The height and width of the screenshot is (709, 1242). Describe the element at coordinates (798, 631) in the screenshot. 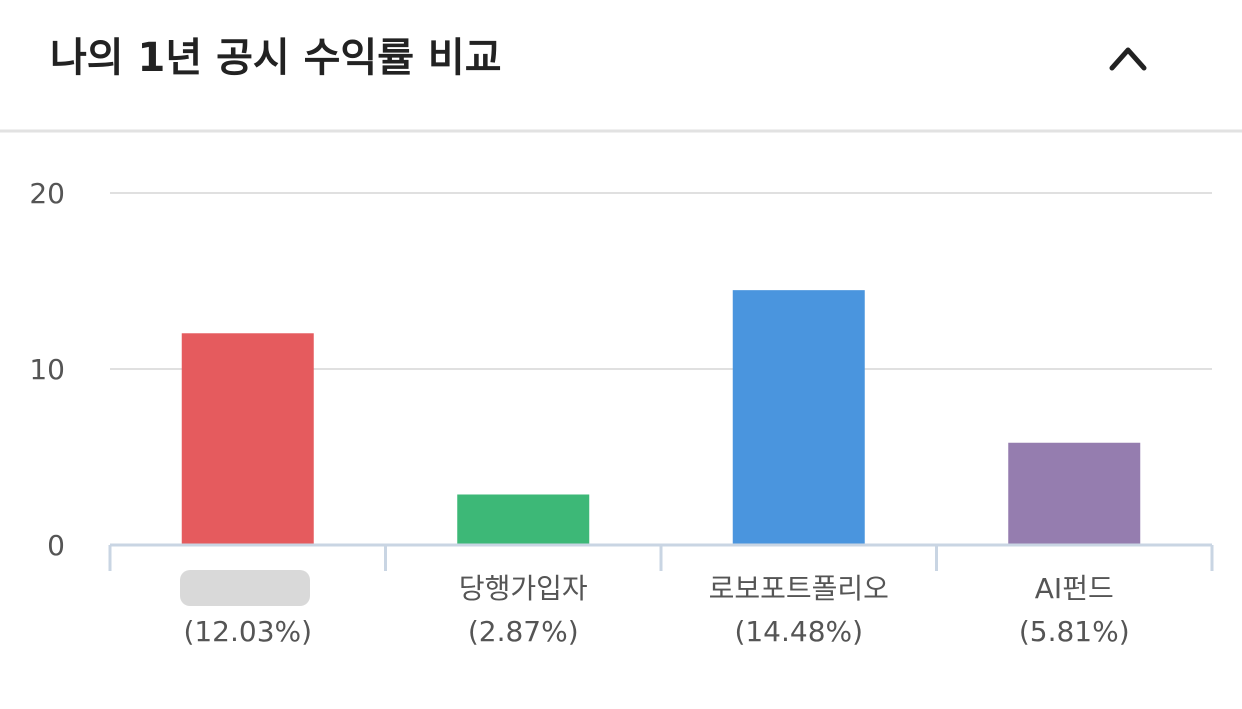

I see `value-label: (14.48%)` at that location.